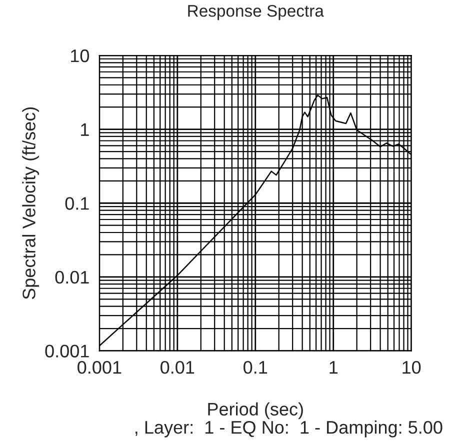 The width and height of the screenshot is (452, 444). Describe the element at coordinates (177, 367) in the screenshot. I see `x-tick-label: 0.01` at that location.